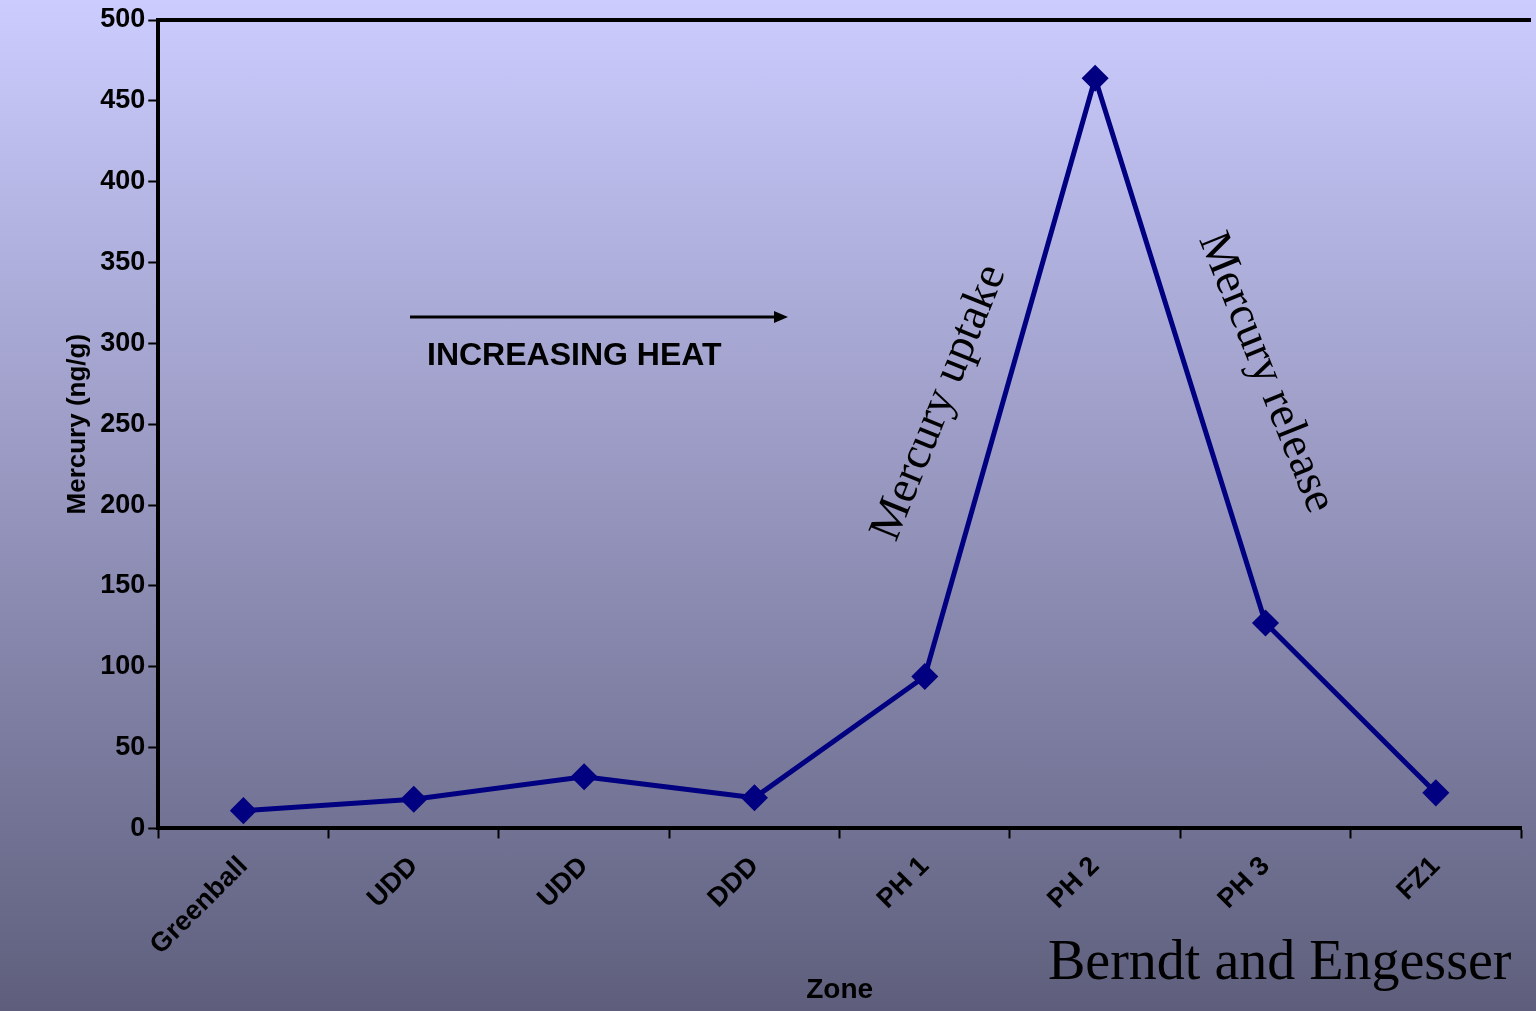 The width and height of the screenshot is (1536, 1011). What do you see at coordinates (123, 341) in the screenshot?
I see `y-tick-label: 300` at bounding box center [123, 341].